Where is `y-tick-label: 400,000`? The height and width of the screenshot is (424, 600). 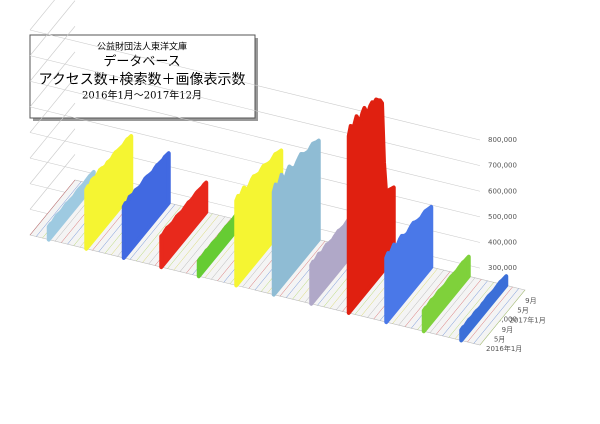 y-tick-label: 400,000 is located at coordinates (502, 243).